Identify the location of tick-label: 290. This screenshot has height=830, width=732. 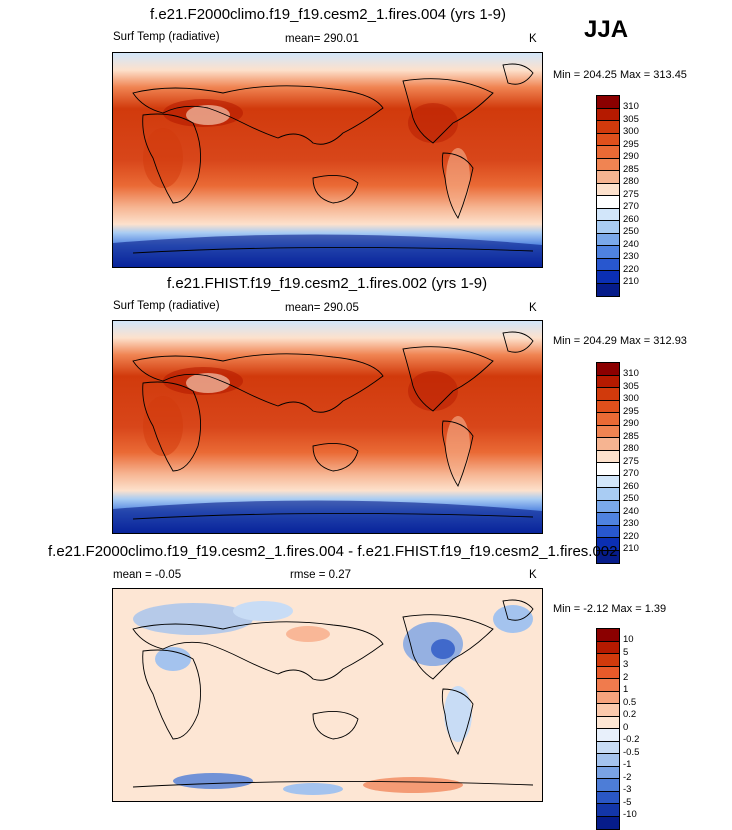
(631, 423).